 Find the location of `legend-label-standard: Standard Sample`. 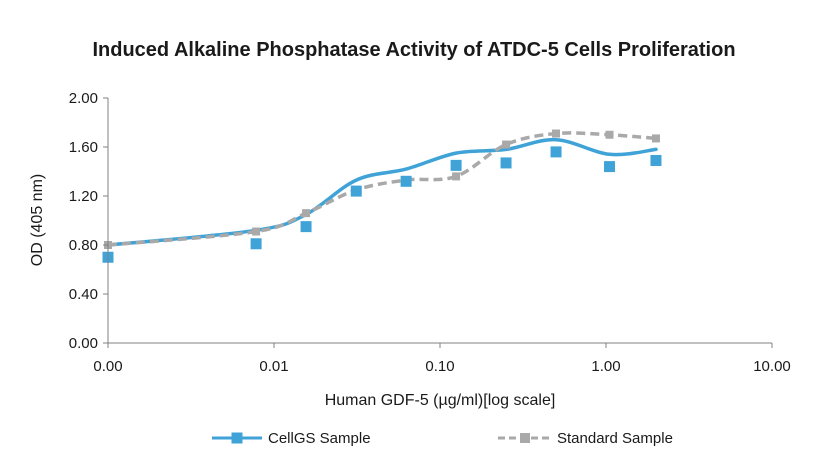

legend-label-standard: Standard Sample is located at coordinates (615, 438).